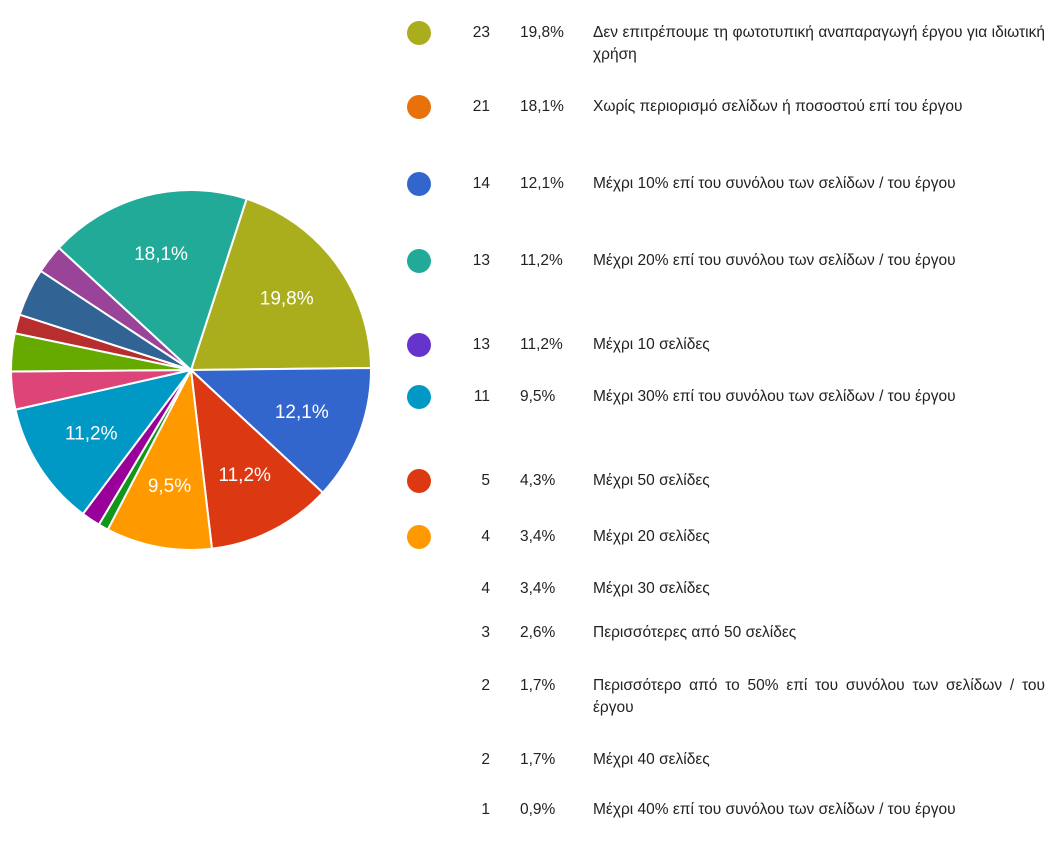 This screenshot has height=844, width=1053. I want to click on slice-label: 19,8%, so click(287, 299).